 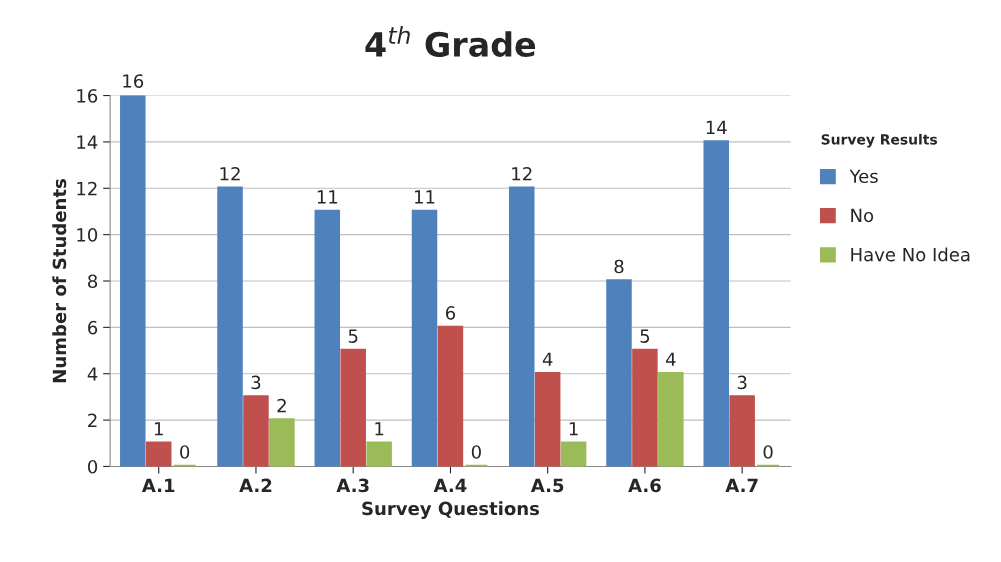 I want to click on x-tick-label: A.2, so click(x=255, y=485).